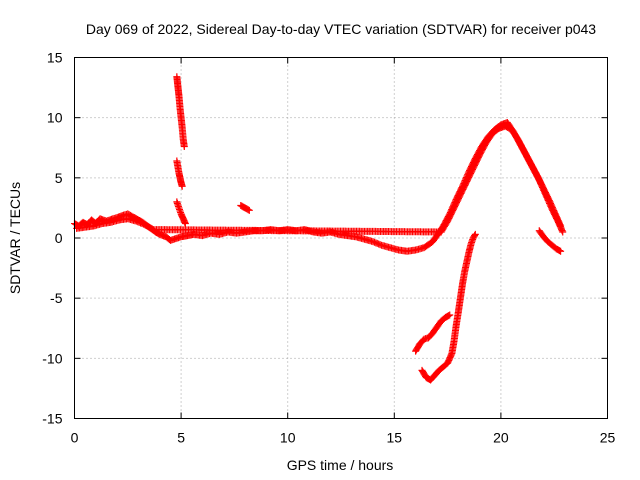 This screenshot has width=640, height=480. What do you see at coordinates (550, 241) in the screenshot?
I see `series-late-drop` at bounding box center [550, 241].